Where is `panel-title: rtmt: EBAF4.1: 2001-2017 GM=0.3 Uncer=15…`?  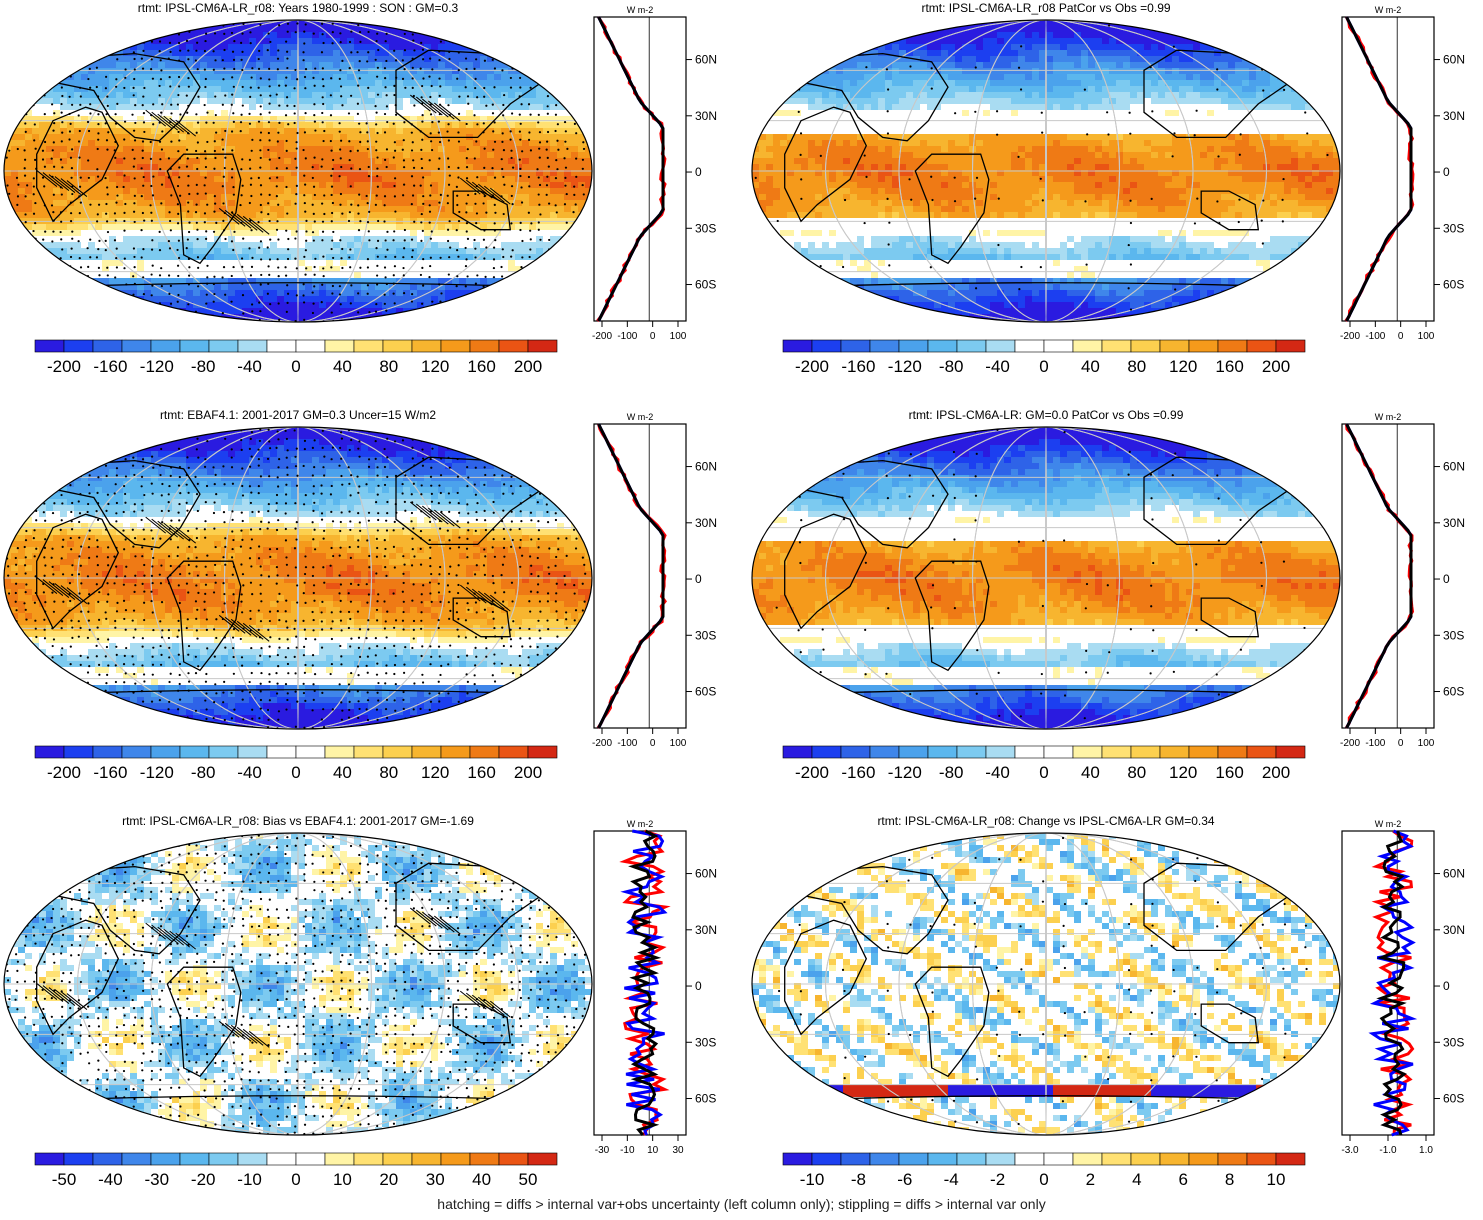 panel-title: rtmt: EBAF4.1: 2001-2017 GM=0.3 Uncer=15… is located at coordinates (298, 415).